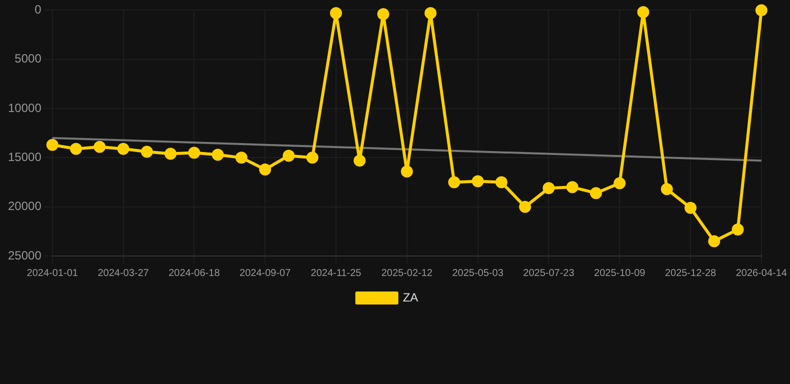  What do you see at coordinates (690, 273) in the screenshot?
I see `x-tick-label: 2025-12-28` at bounding box center [690, 273].